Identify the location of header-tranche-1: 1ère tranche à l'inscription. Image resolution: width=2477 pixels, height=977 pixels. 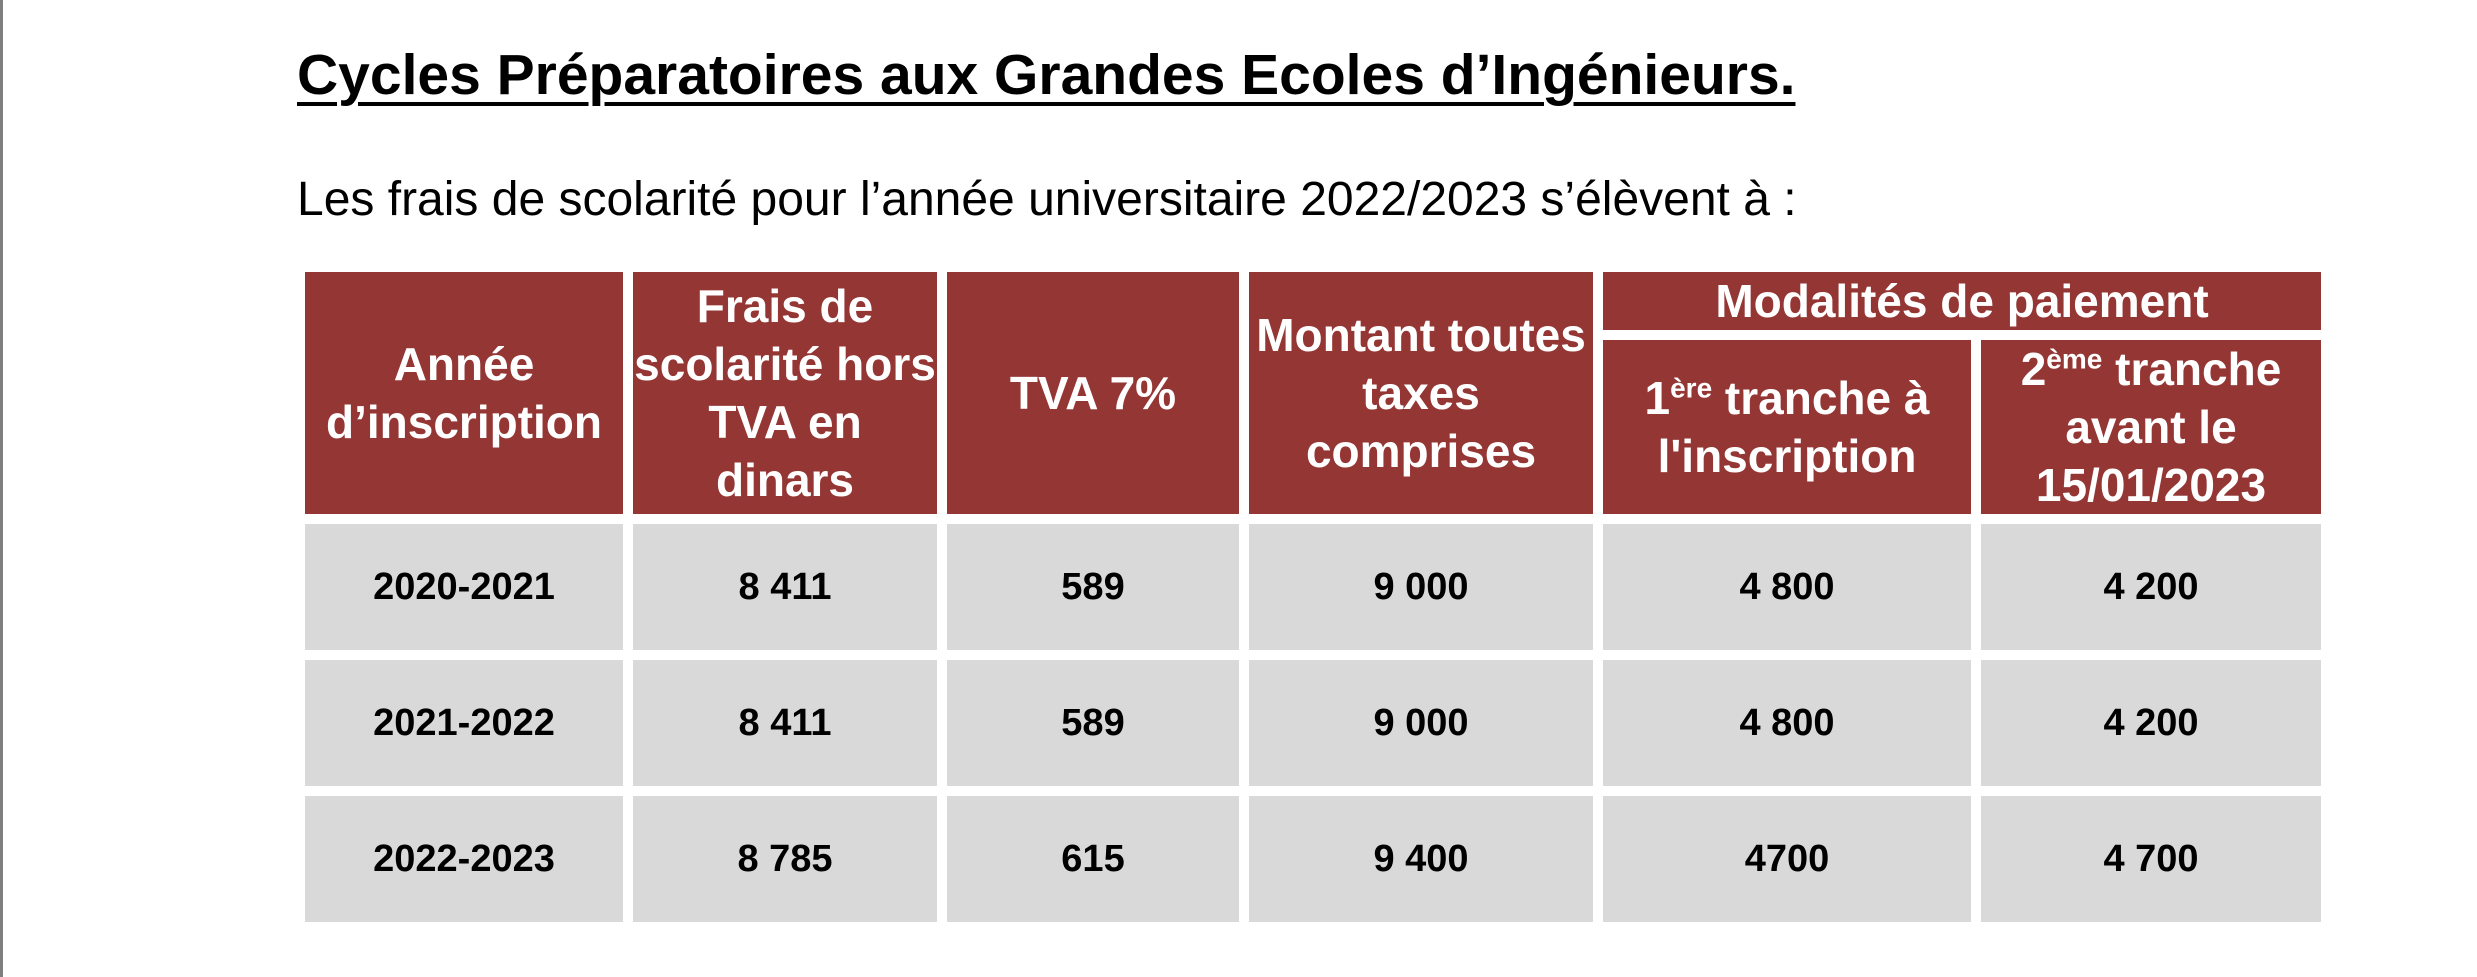
(1787, 427).